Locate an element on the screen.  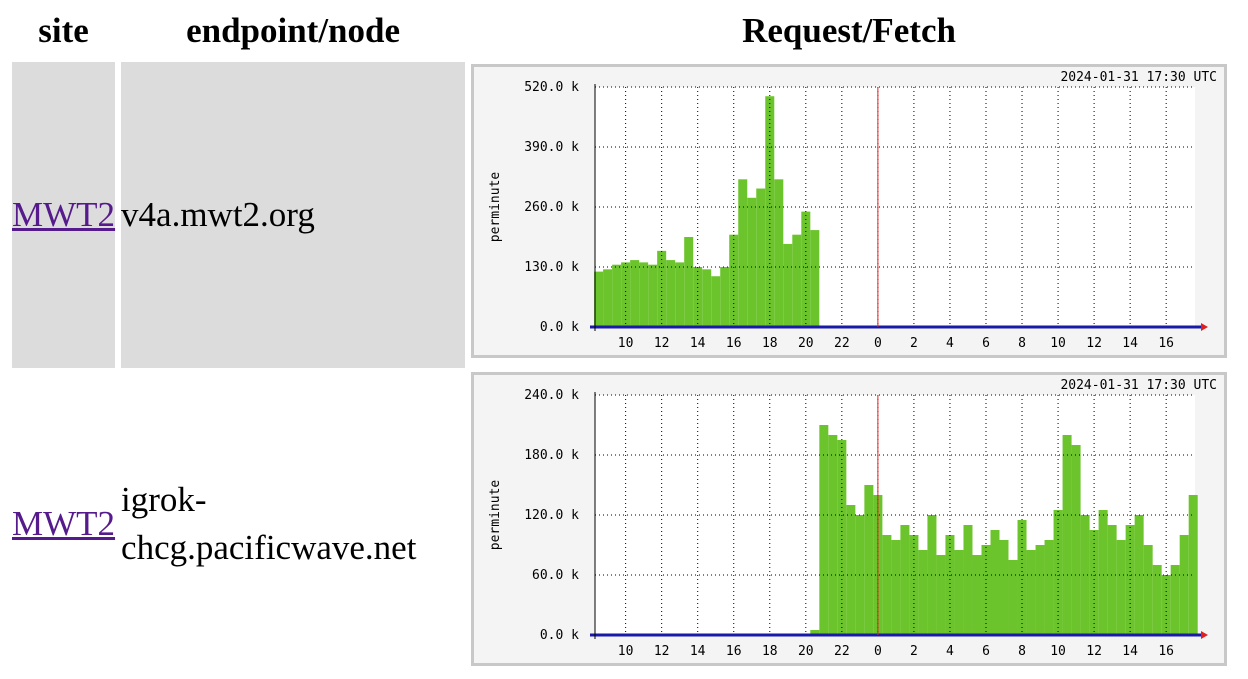
column-header: site is located at coordinates (63, 30).